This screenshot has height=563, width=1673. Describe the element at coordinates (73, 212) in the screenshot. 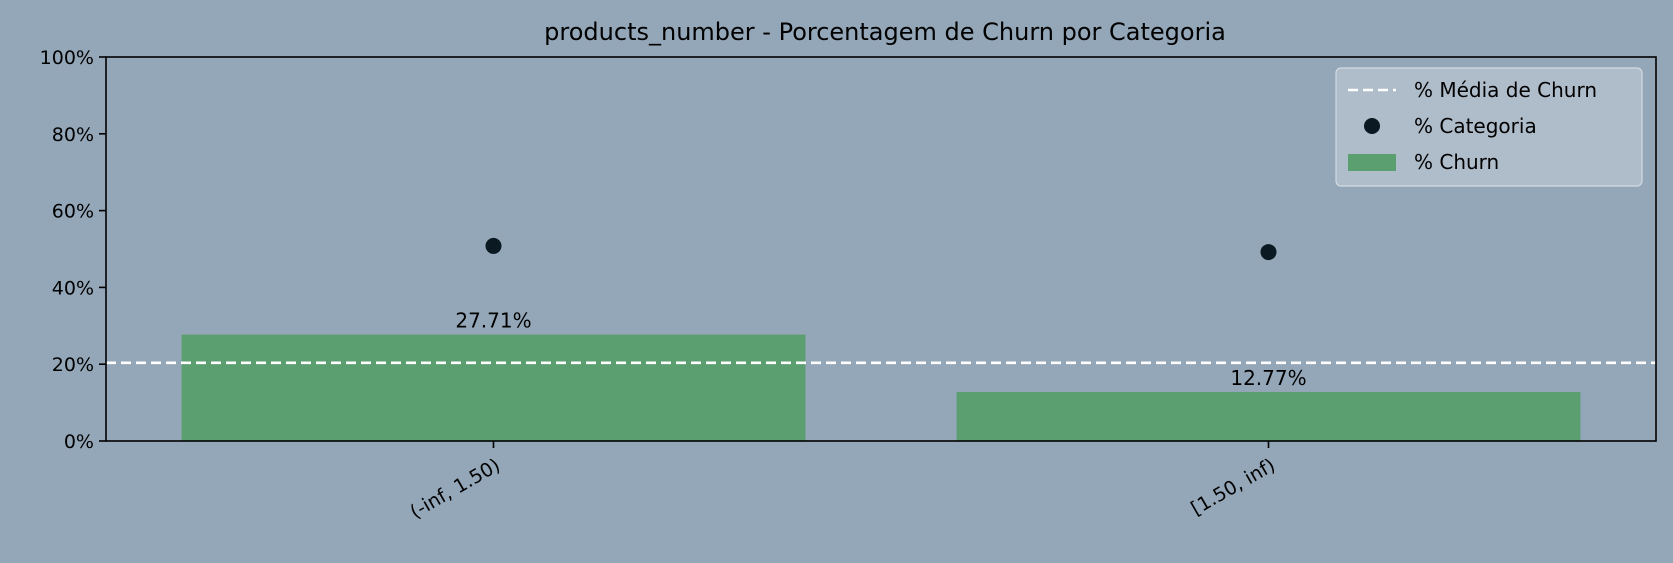

I see `y-tick-label-3: 60%` at that location.